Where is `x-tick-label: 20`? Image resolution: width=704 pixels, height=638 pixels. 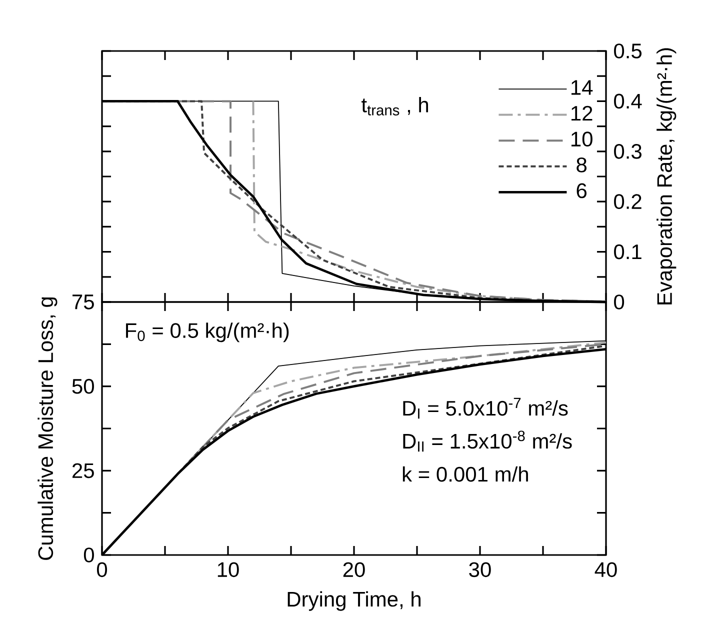 x-tick-label: 20 is located at coordinates (354, 570).